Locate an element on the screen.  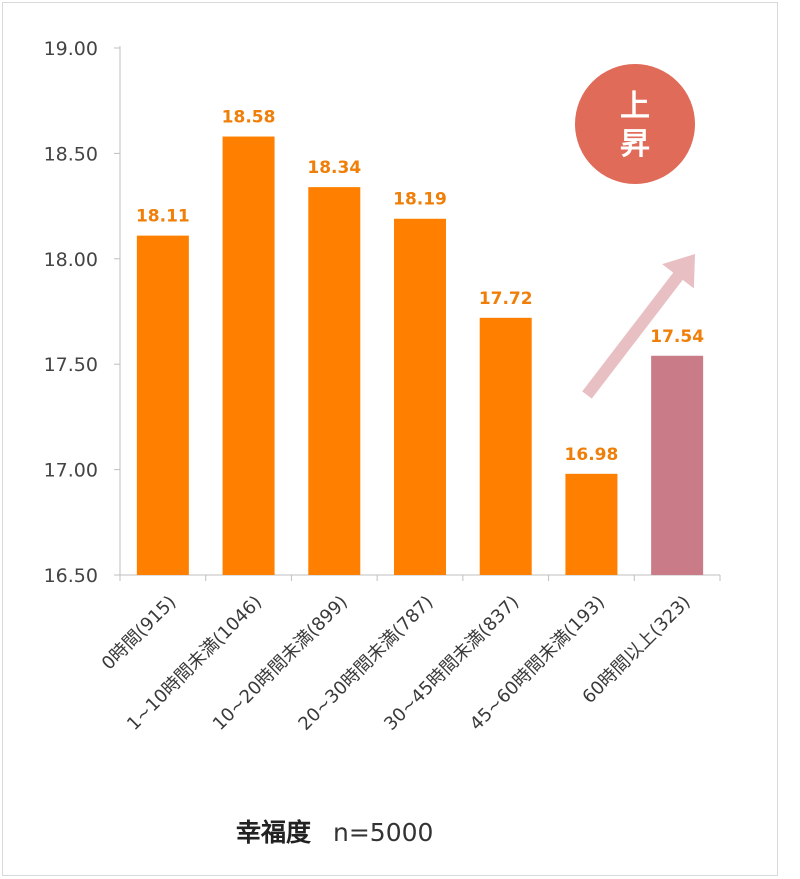
chart-footer: 幸福度 n=5000 is located at coordinates (334, 831).